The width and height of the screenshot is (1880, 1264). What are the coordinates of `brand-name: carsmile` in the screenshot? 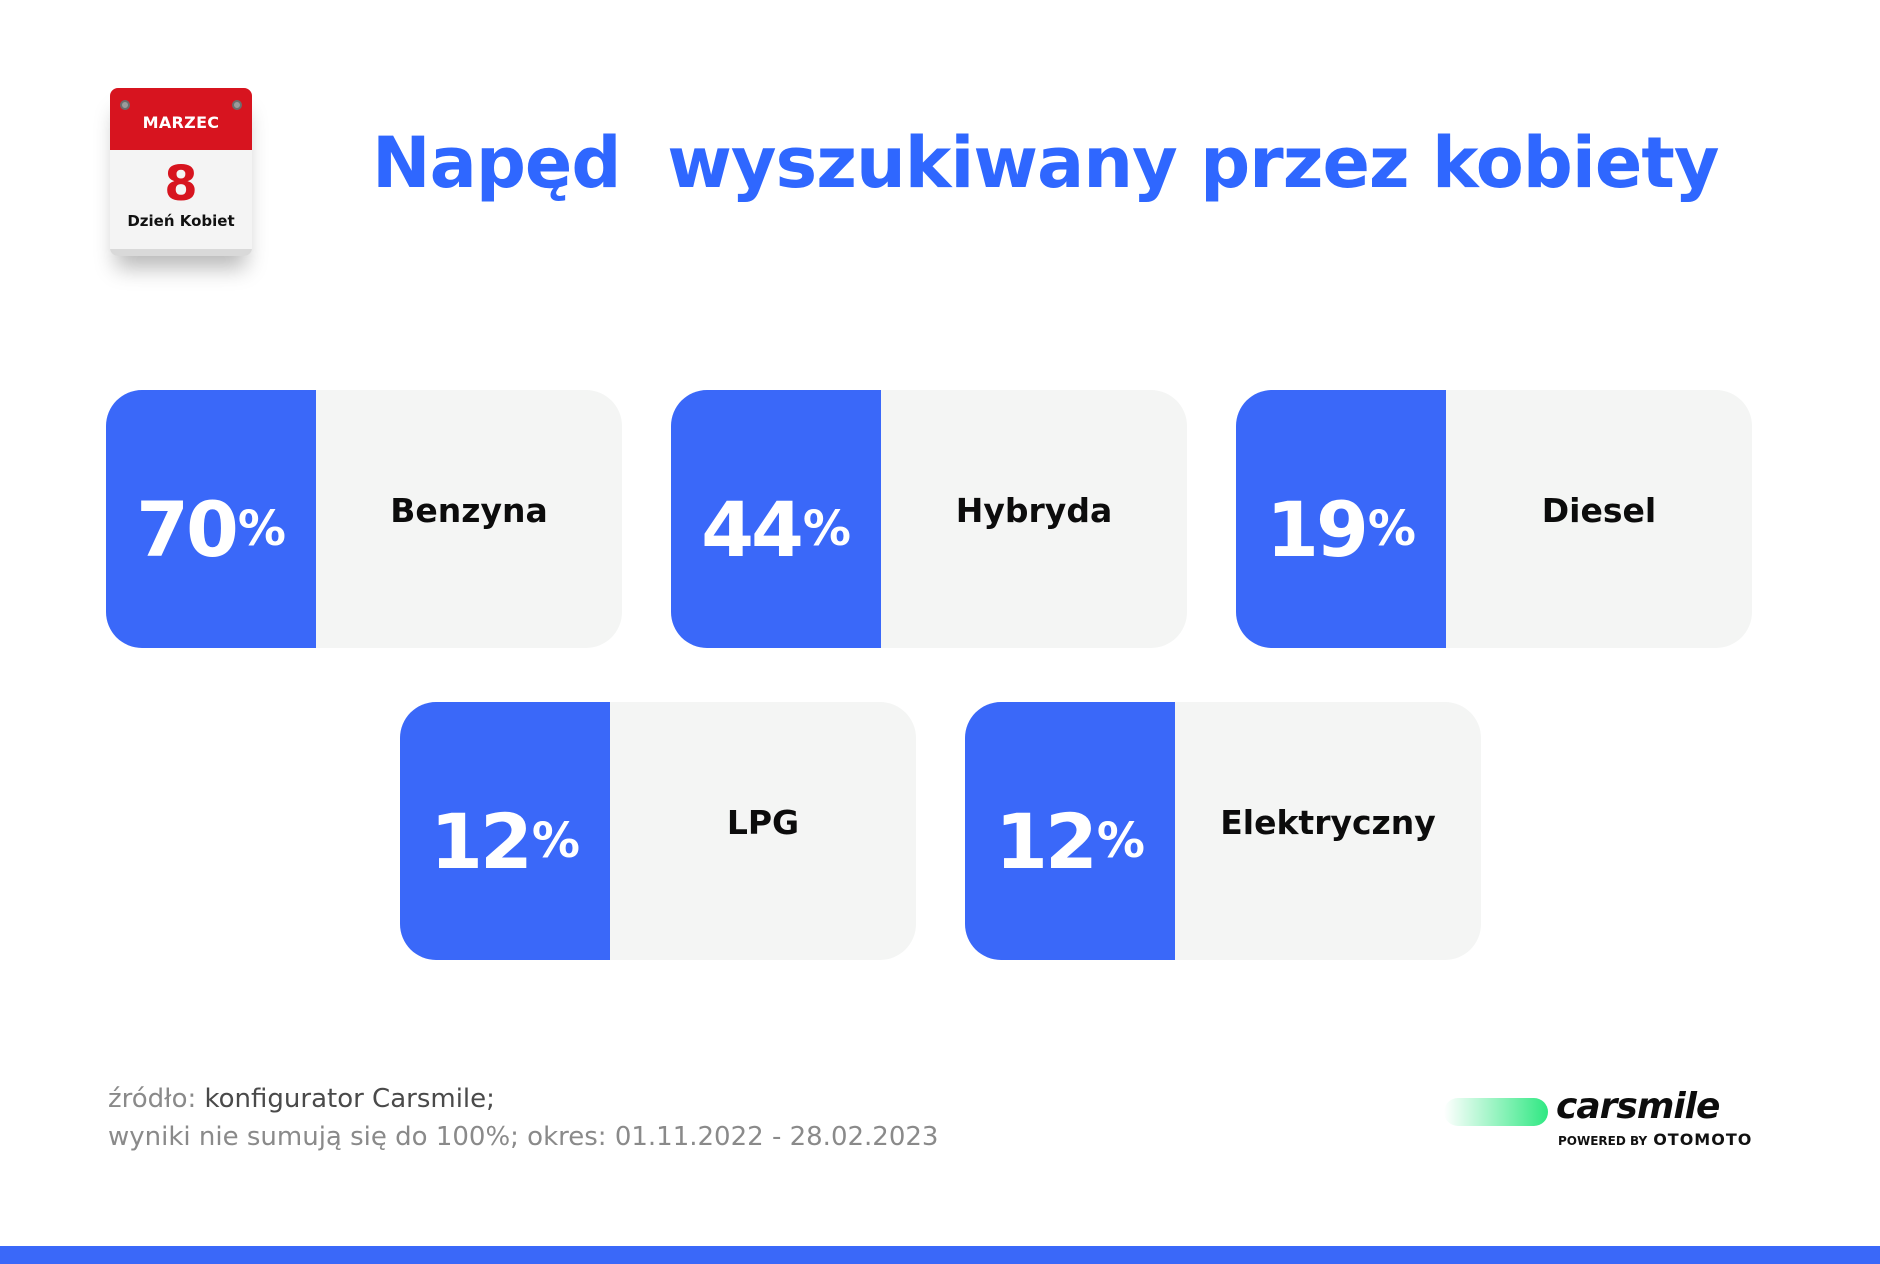 It's located at (1638, 1106).